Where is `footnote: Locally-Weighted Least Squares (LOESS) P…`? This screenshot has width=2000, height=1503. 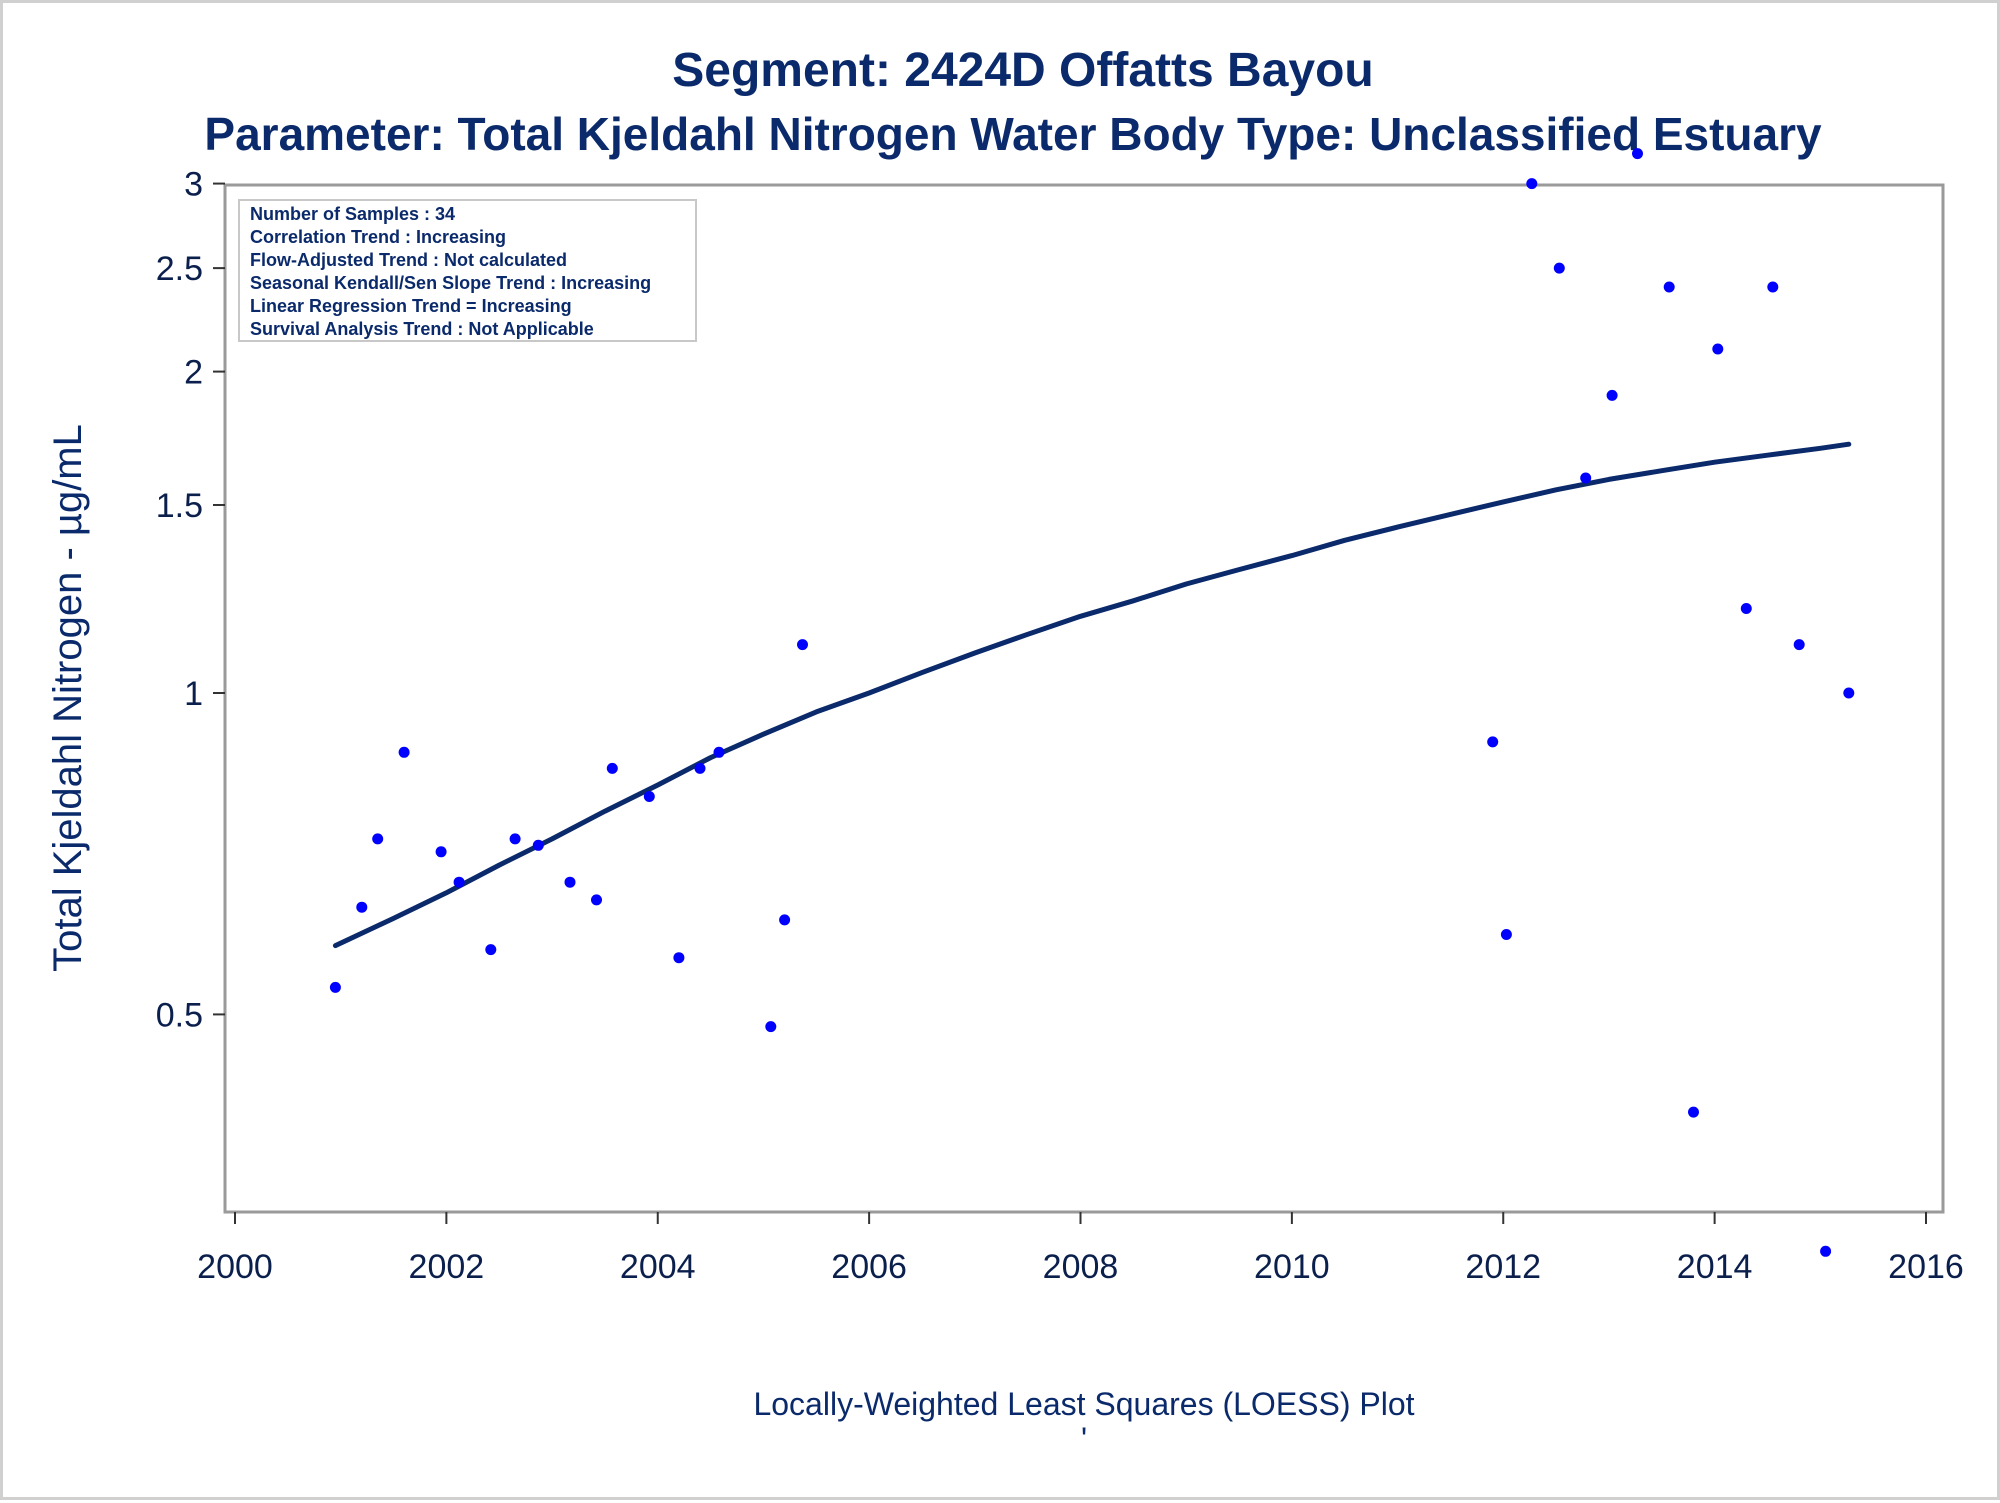
footnote: Locally-Weighted Least Squares (LOESS) P… is located at coordinates (1083, 1404).